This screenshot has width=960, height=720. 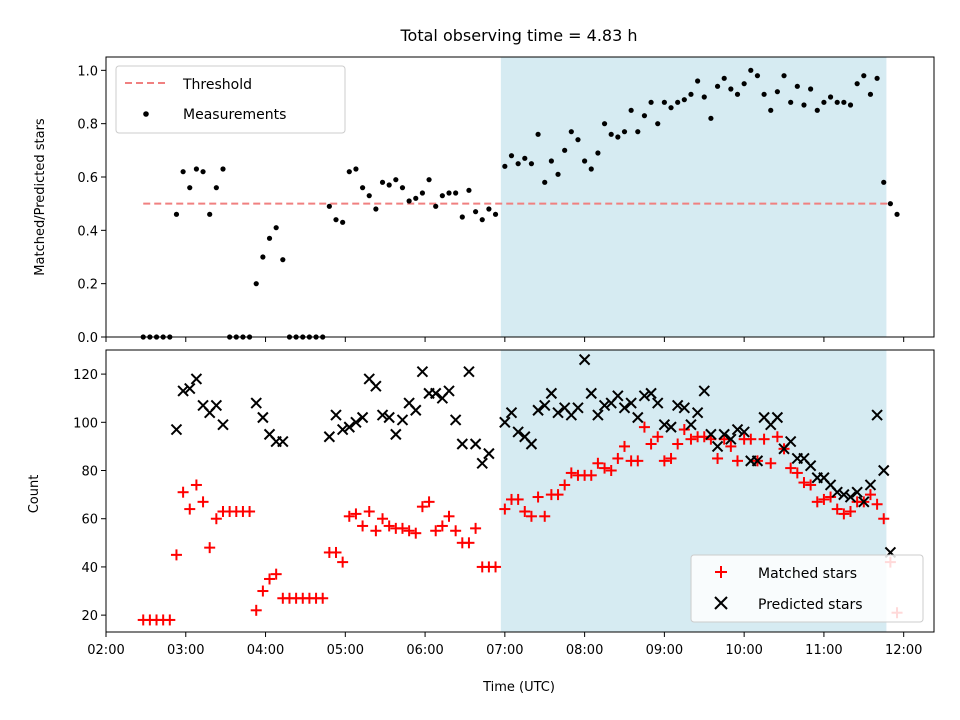 I want to click on y-tick-label: 0.0, so click(x=87, y=338).